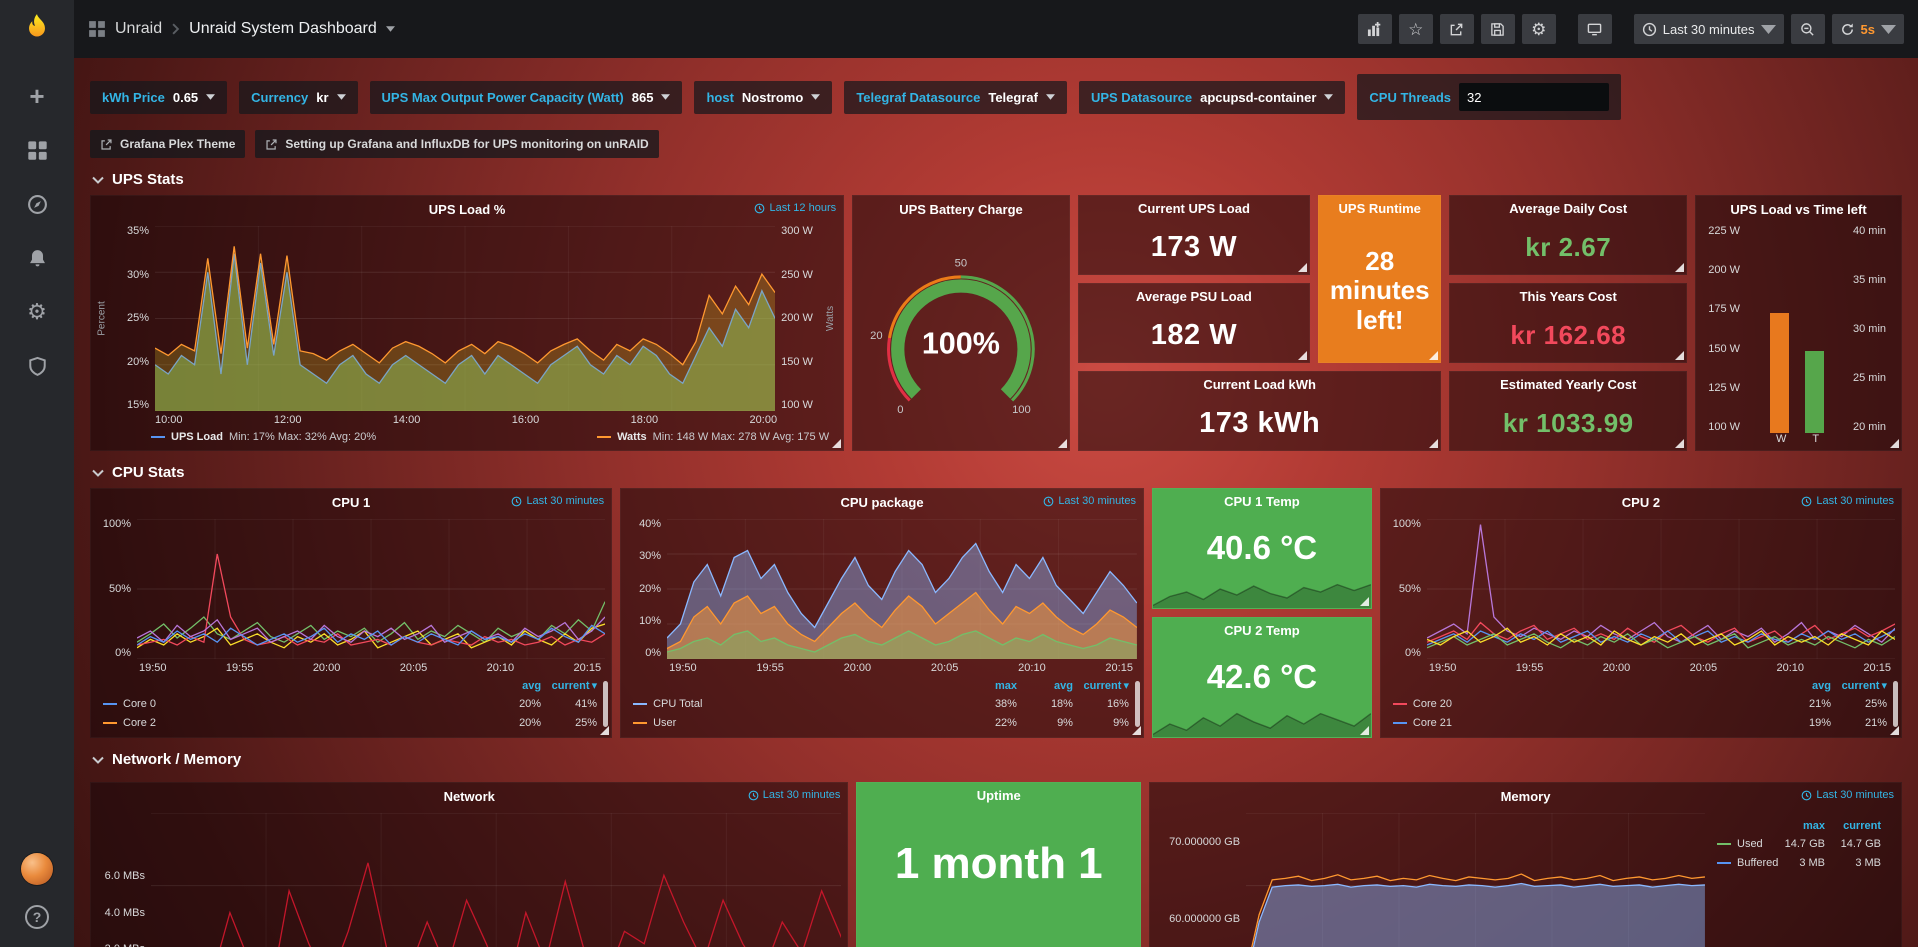 The width and height of the screenshot is (1918, 947). I want to click on legend-series-name: Core 20, so click(1583, 704).